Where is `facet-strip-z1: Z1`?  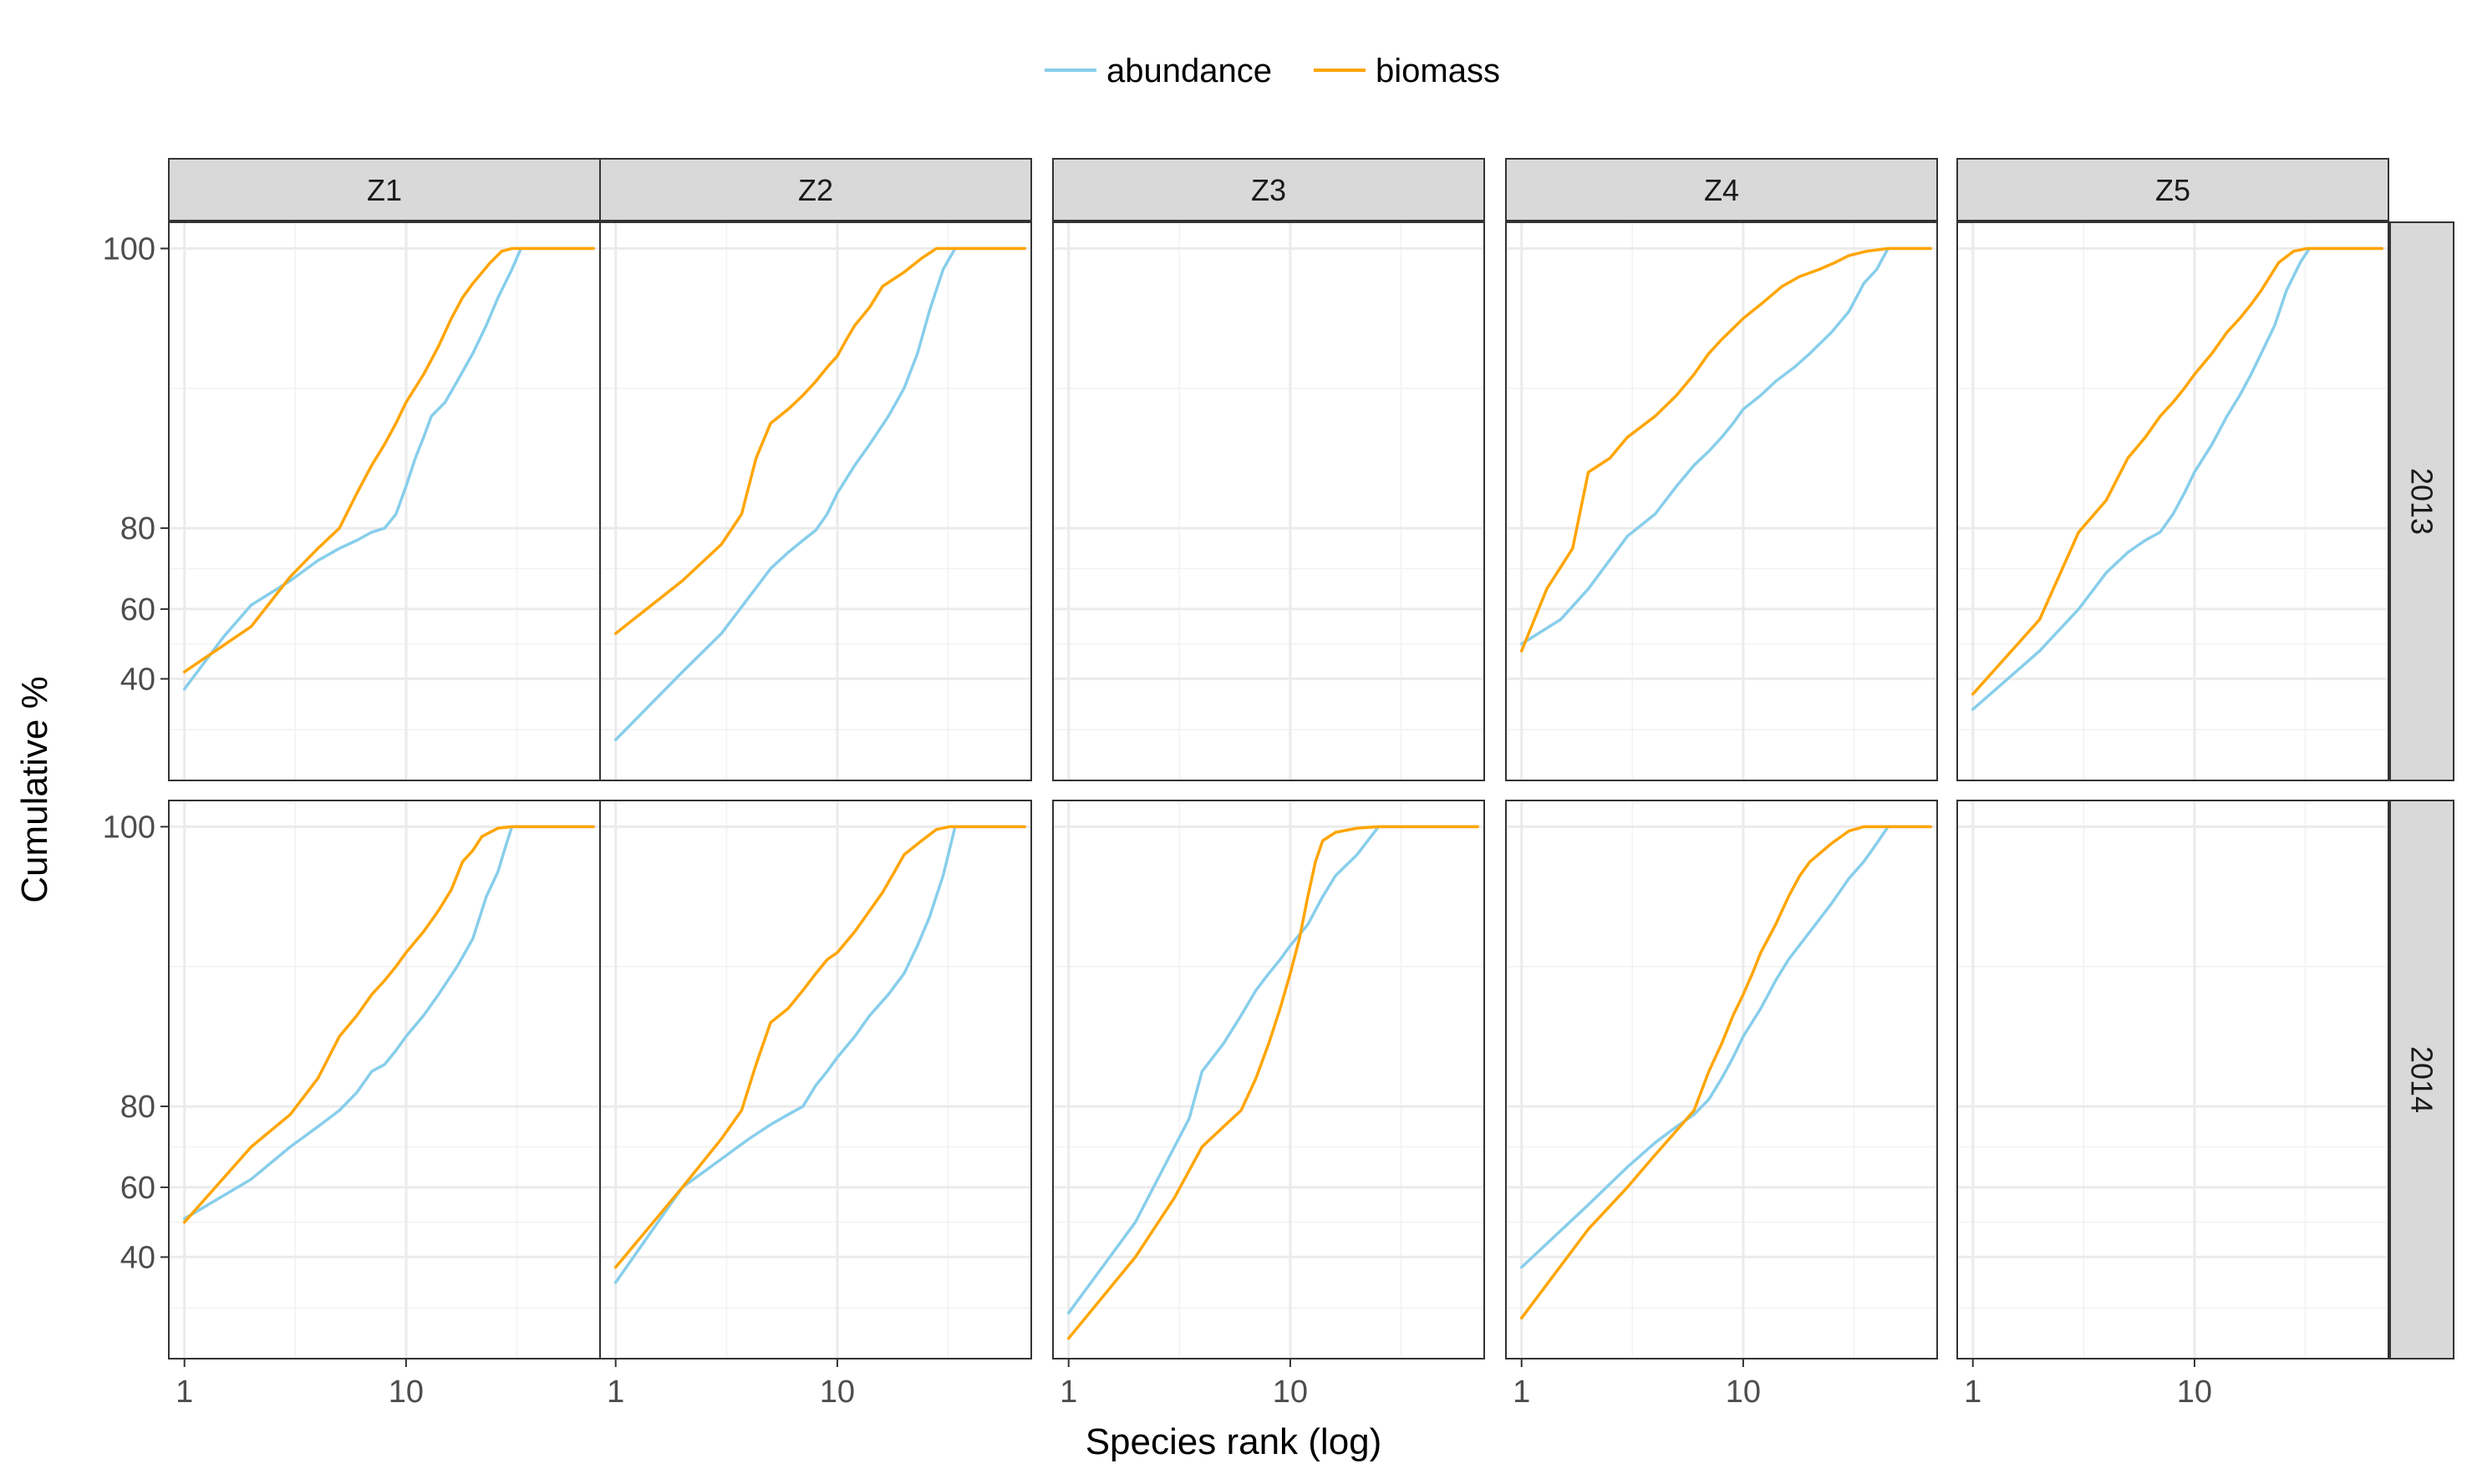 facet-strip-z1: Z1 is located at coordinates (384, 189).